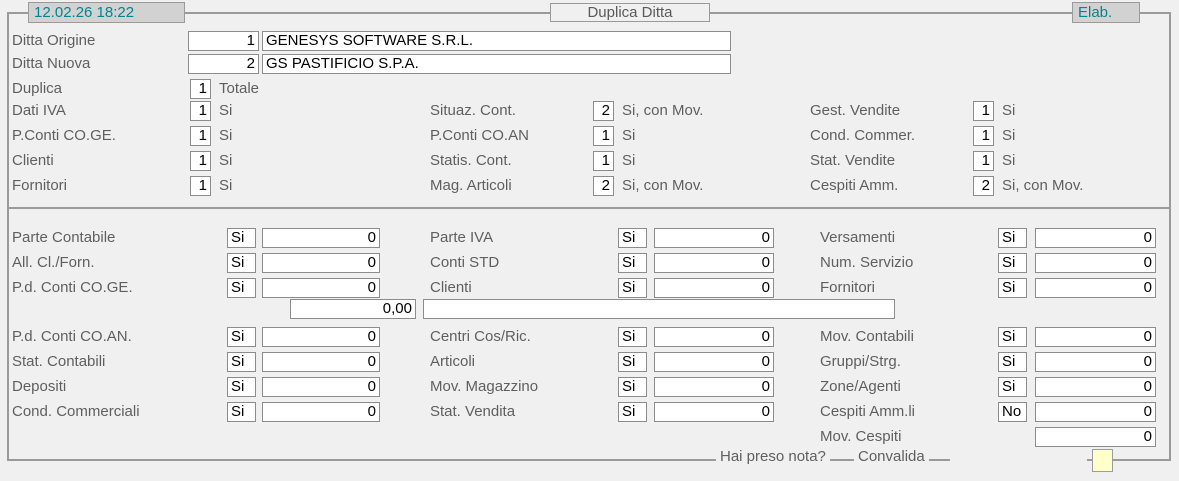 The height and width of the screenshot is (481, 1179). Describe the element at coordinates (566, 110) in the screenshot. I see `option-row-situaz-cont: Situaz. Cont. 2 Si, con Mov.` at that location.